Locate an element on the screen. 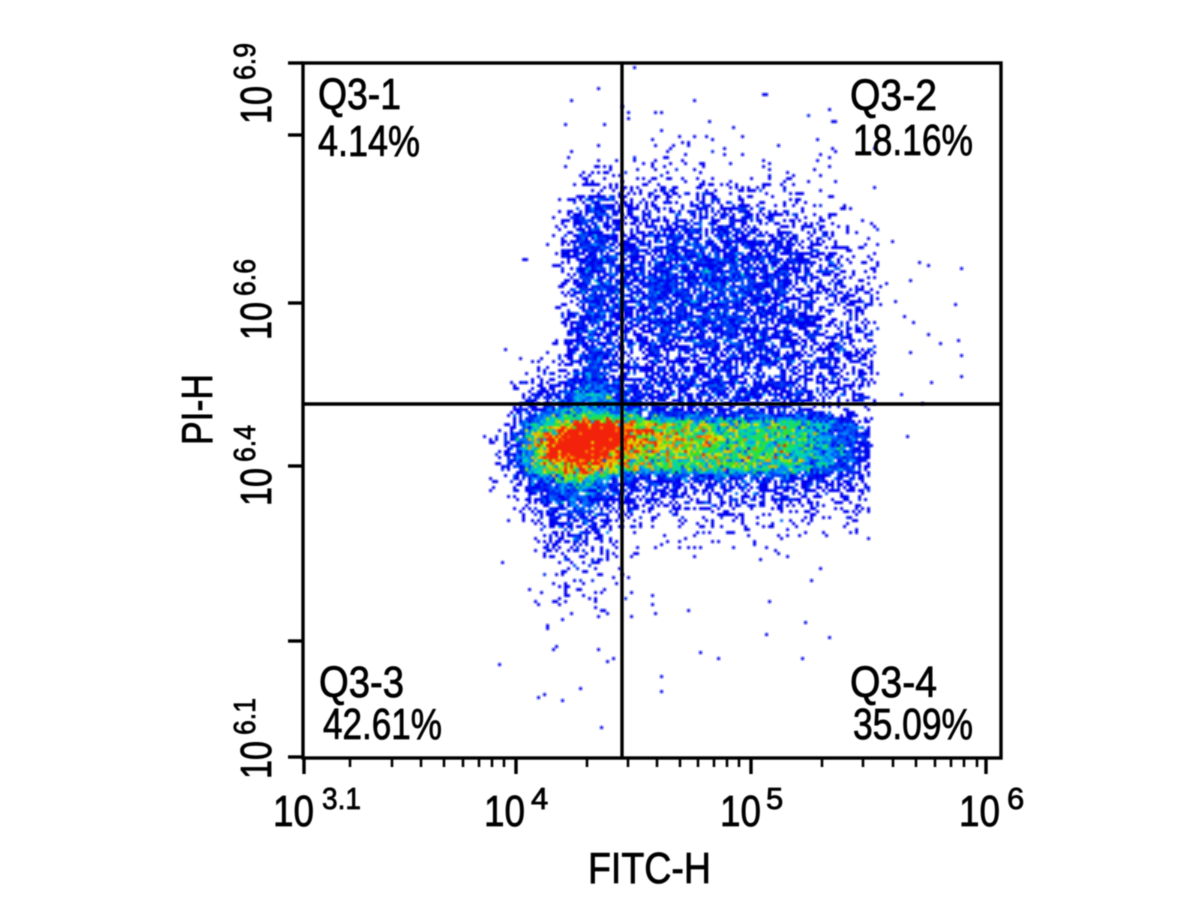 This screenshot has height=900, width=1200. svg-text: 18.16% is located at coordinates (913, 140).